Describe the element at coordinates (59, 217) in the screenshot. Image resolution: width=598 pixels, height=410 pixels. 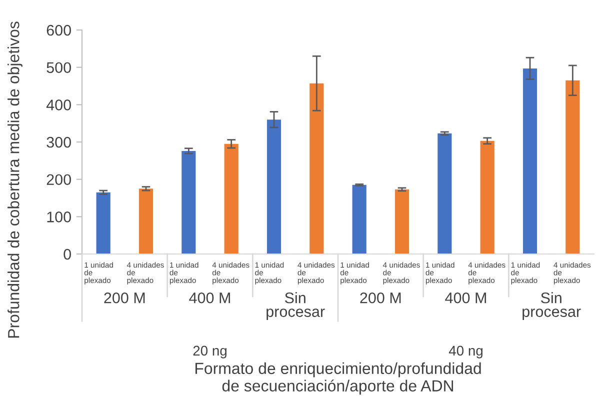
I see `y-tick-label: 100` at that location.